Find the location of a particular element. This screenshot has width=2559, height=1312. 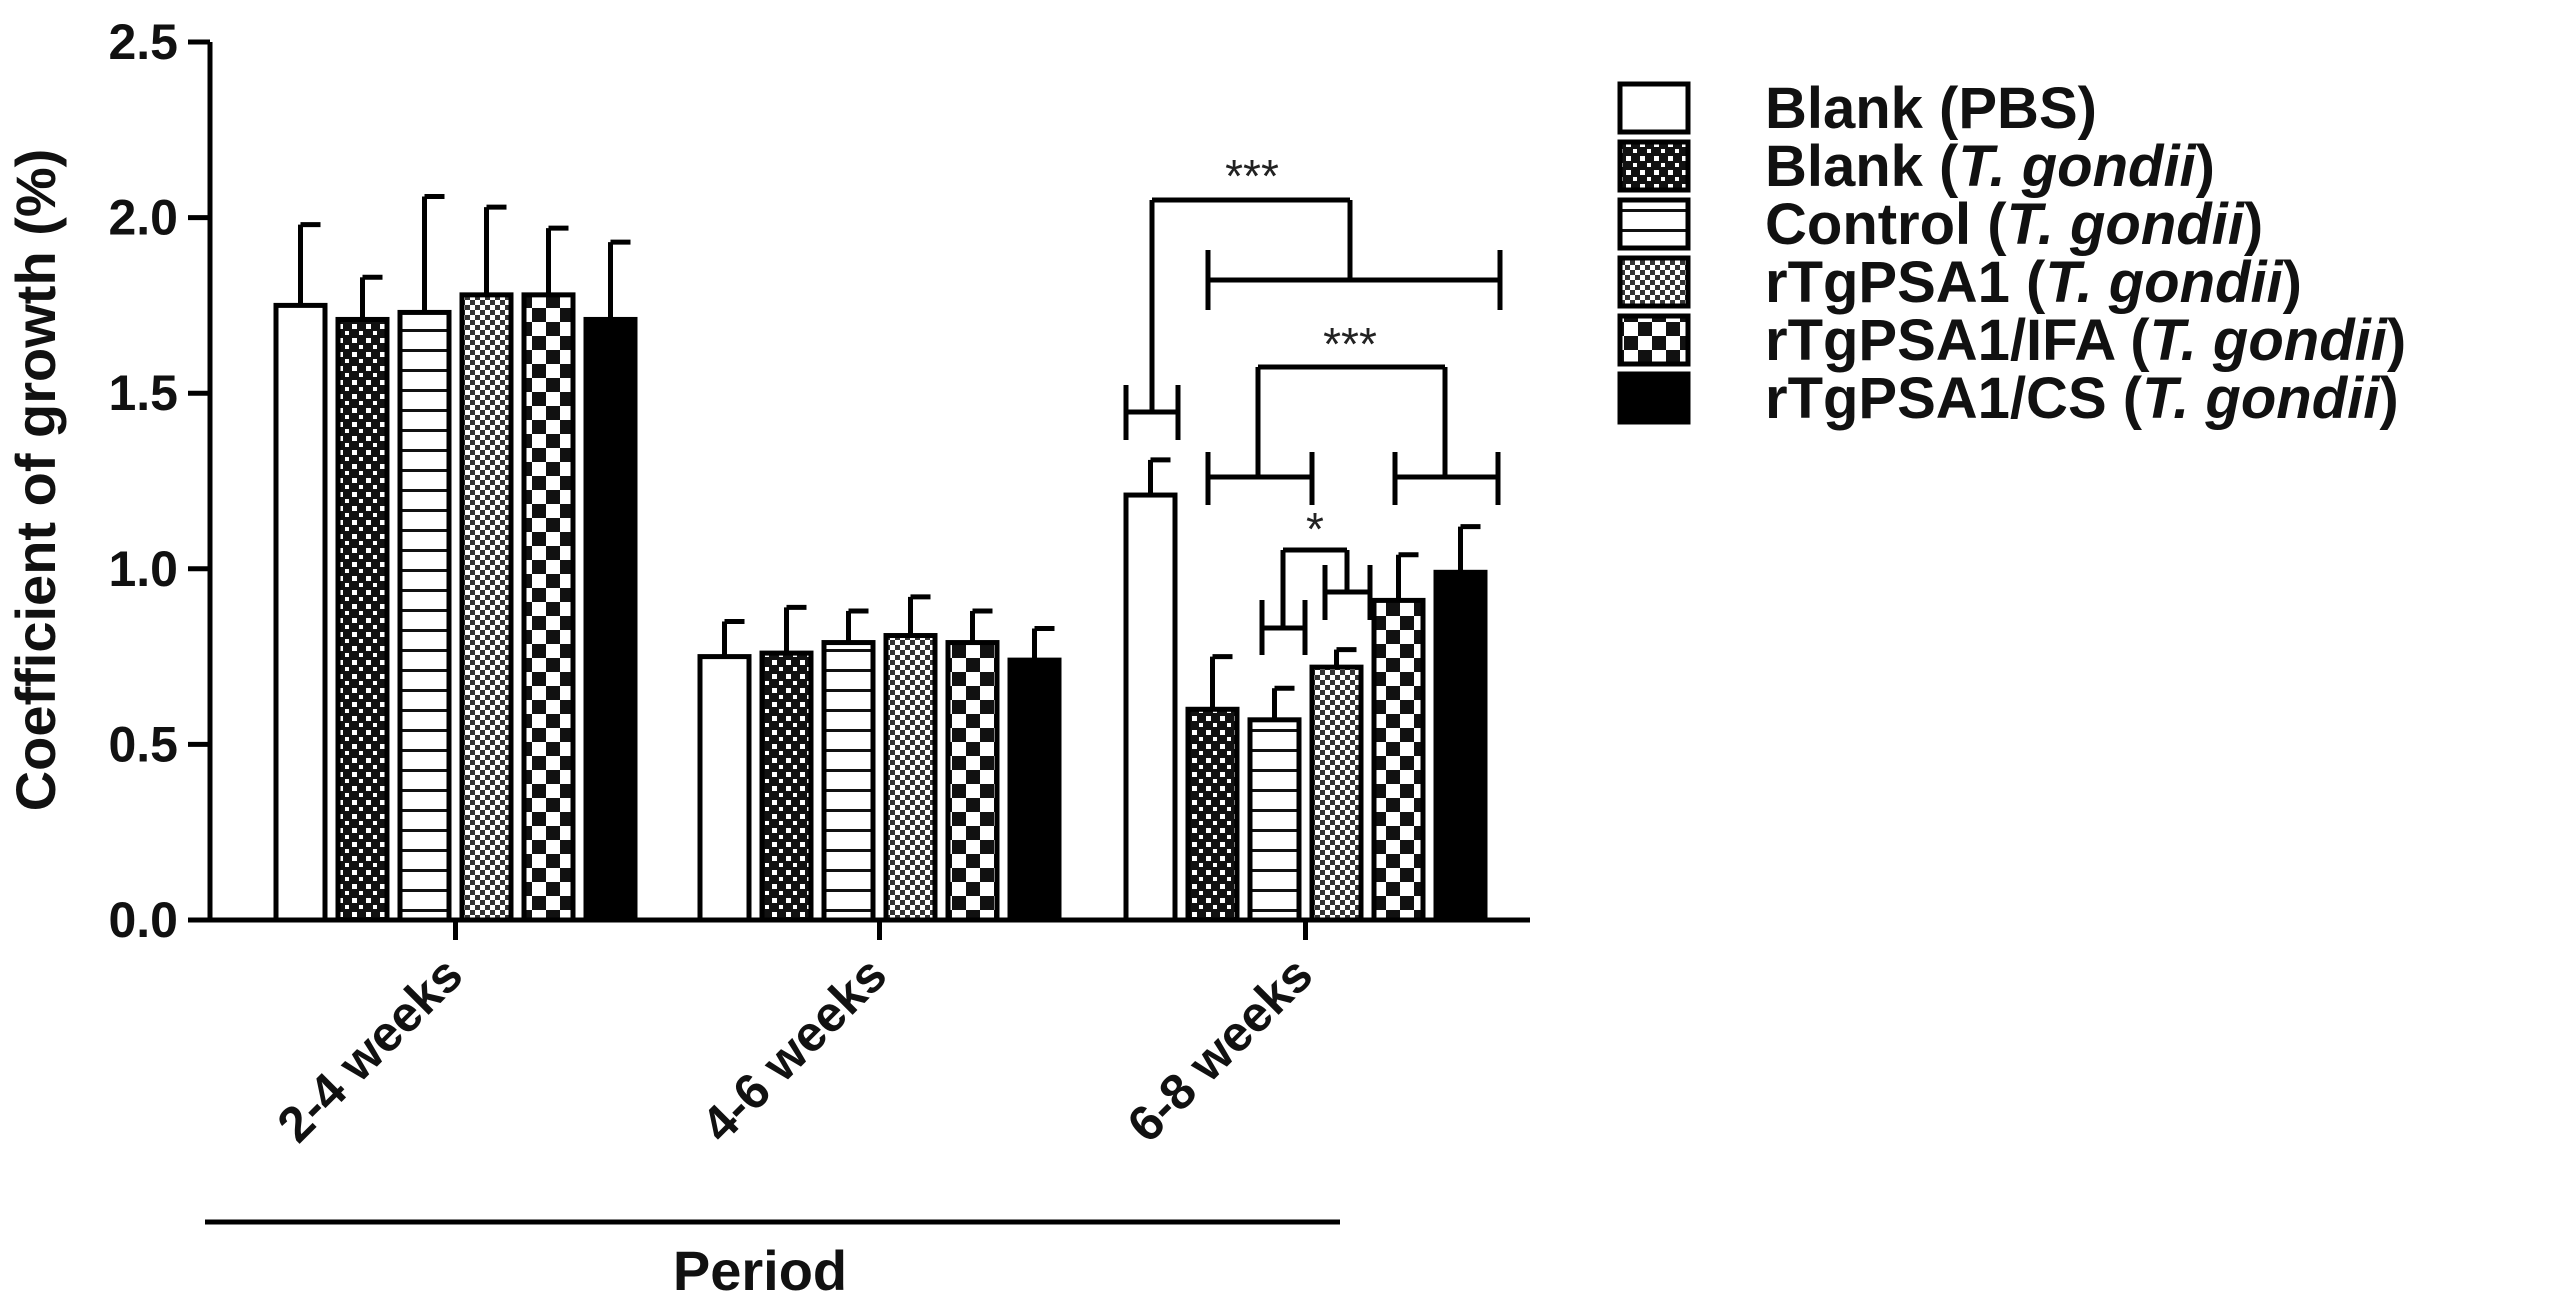

legend-item: Blank (PBS) is located at coordinates (1857, 108).